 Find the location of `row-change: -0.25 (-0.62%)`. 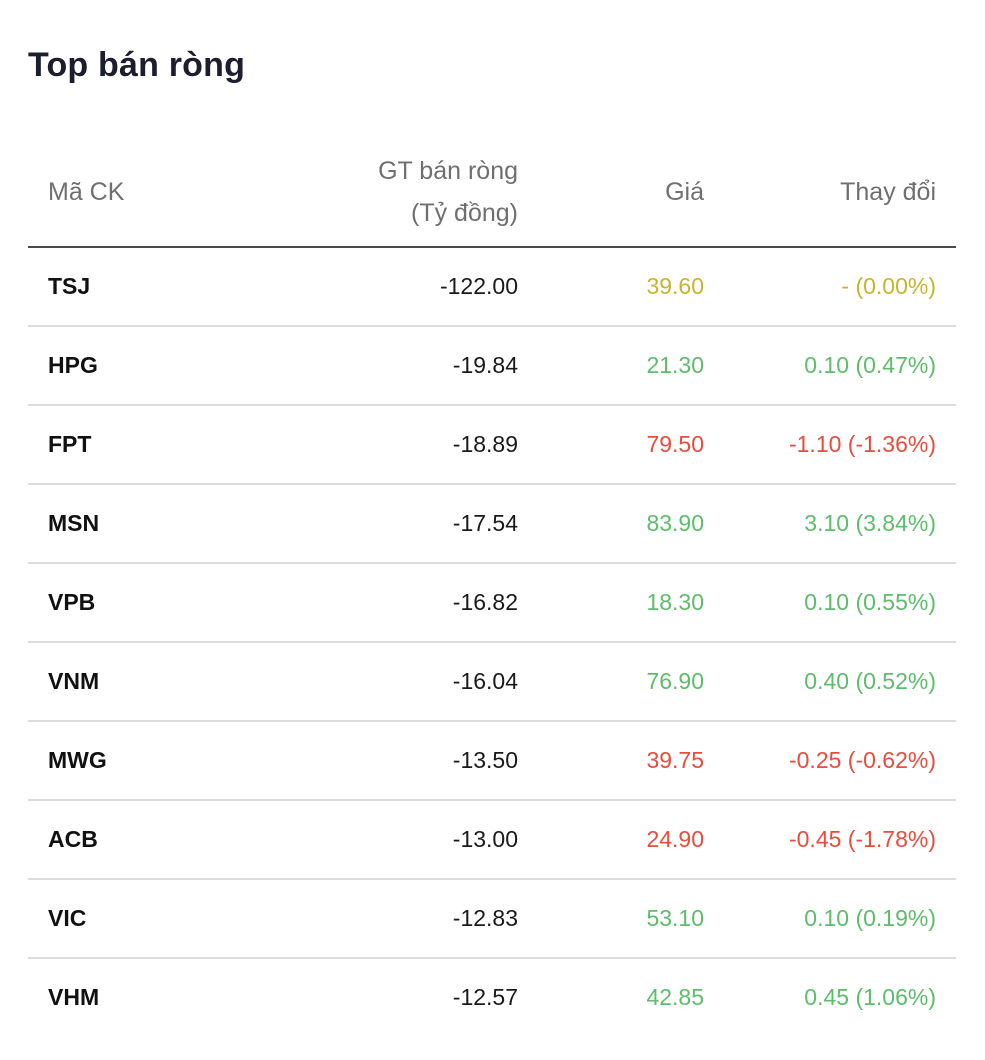

row-change: -0.25 (-0.62%) is located at coordinates (862, 760).